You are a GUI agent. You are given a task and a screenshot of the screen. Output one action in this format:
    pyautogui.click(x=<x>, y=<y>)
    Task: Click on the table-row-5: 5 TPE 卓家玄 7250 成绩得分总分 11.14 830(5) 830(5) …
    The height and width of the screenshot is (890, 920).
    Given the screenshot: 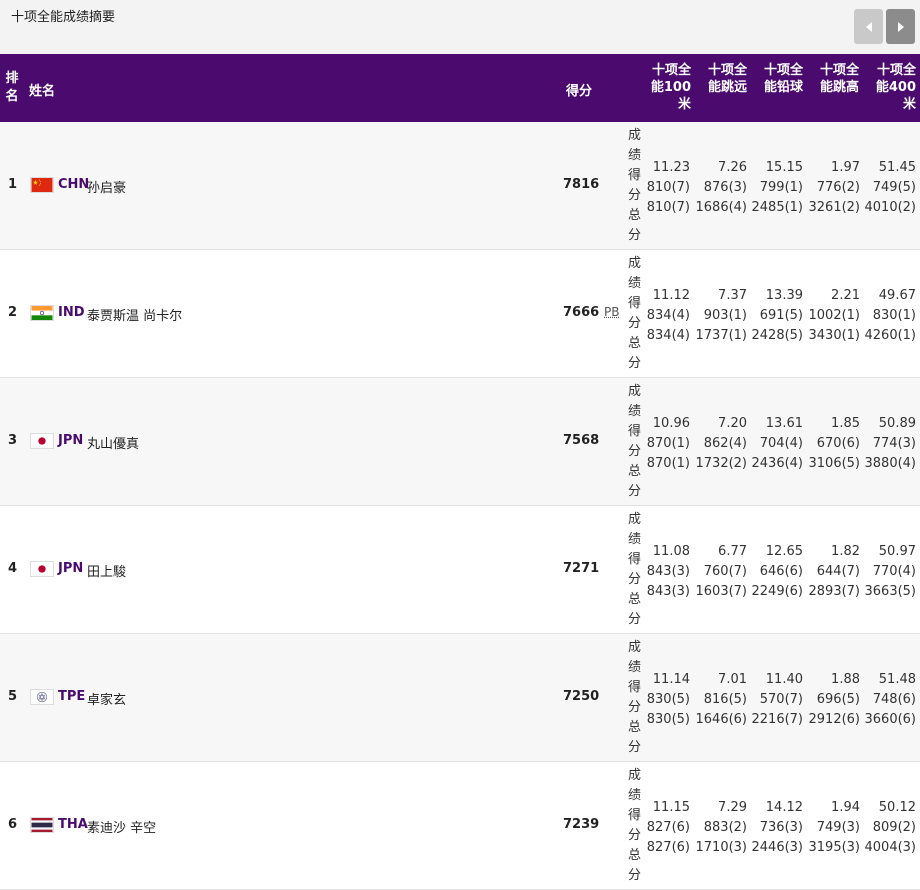 What is the action you would take?
    pyautogui.click(x=460, y=698)
    